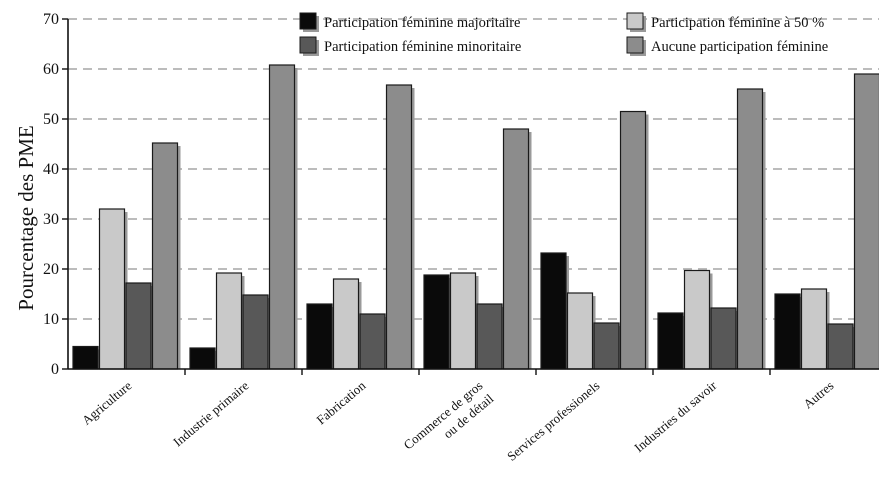 The width and height of the screenshot is (879, 497). What do you see at coordinates (51, 319) in the screenshot?
I see `y-tick-label: 10` at bounding box center [51, 319].